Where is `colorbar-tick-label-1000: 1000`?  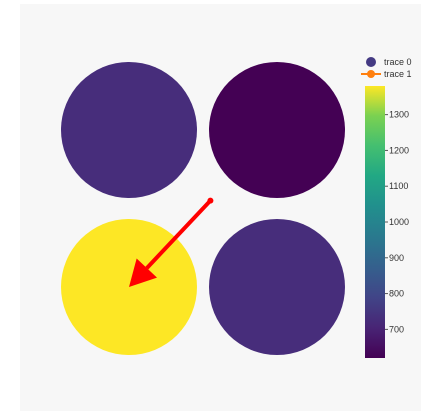
colorbar-tick-label-1000: 1000 is located at coordinates (399, 222).